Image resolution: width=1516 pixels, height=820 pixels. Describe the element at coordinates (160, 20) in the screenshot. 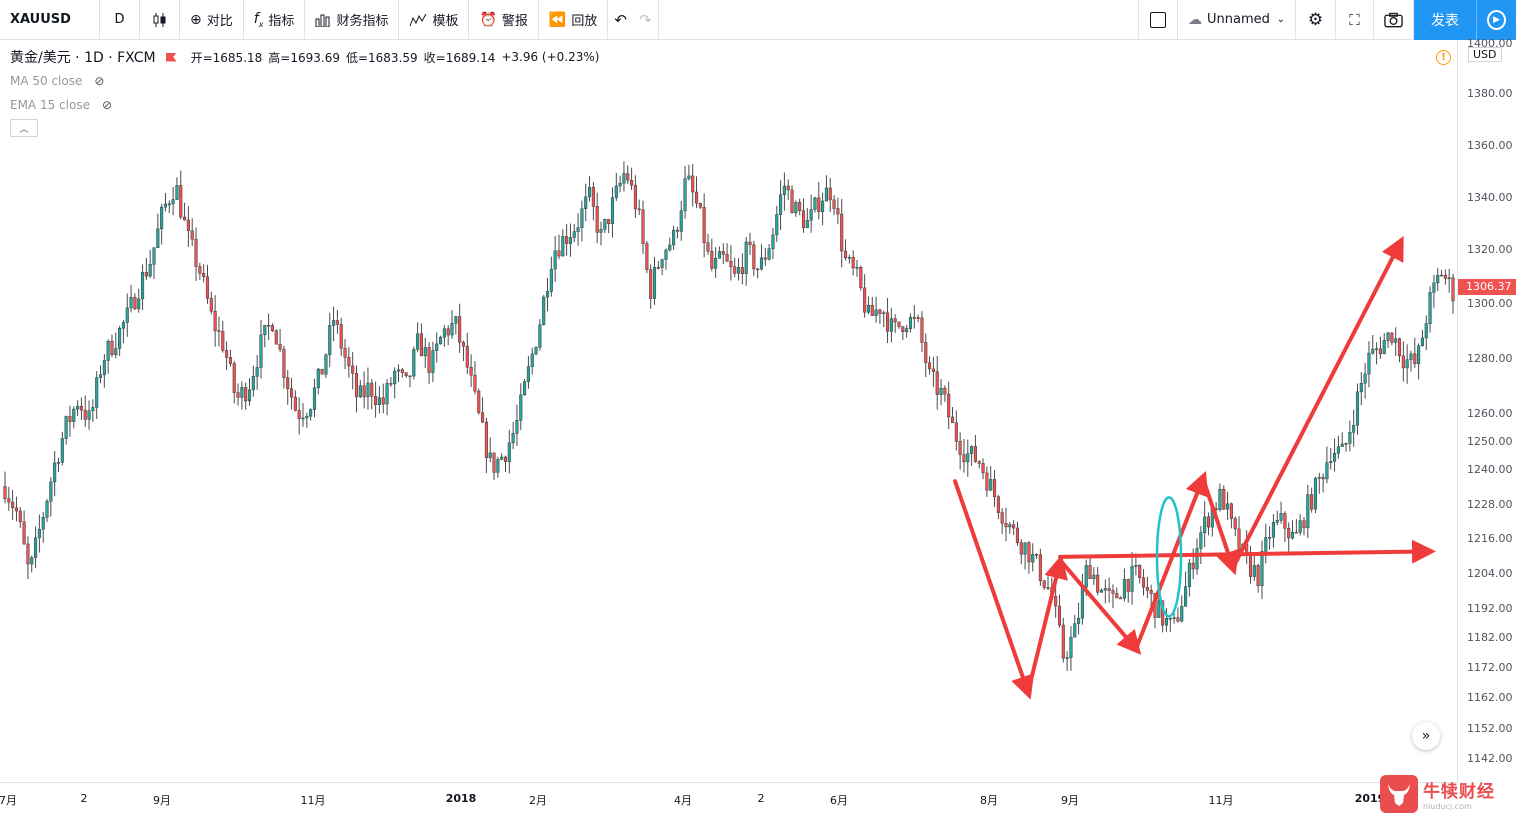

I see `chart-type-button` at that location.